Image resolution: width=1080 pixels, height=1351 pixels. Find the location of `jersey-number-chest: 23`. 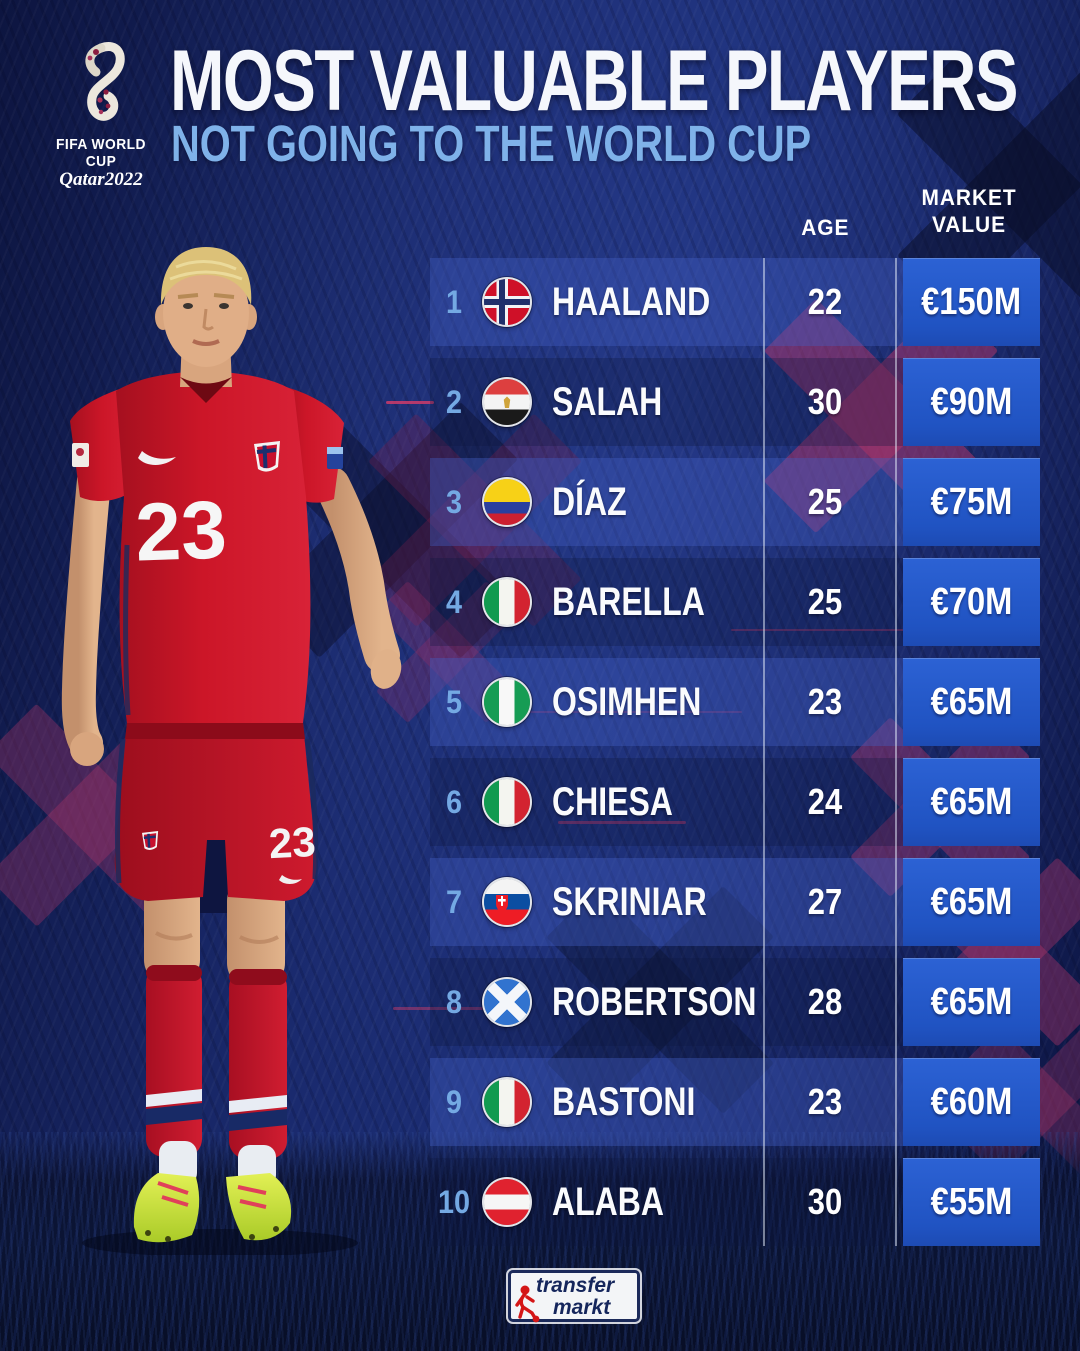

jersey-number-chest: 23 is located at coordinates (181, 531).